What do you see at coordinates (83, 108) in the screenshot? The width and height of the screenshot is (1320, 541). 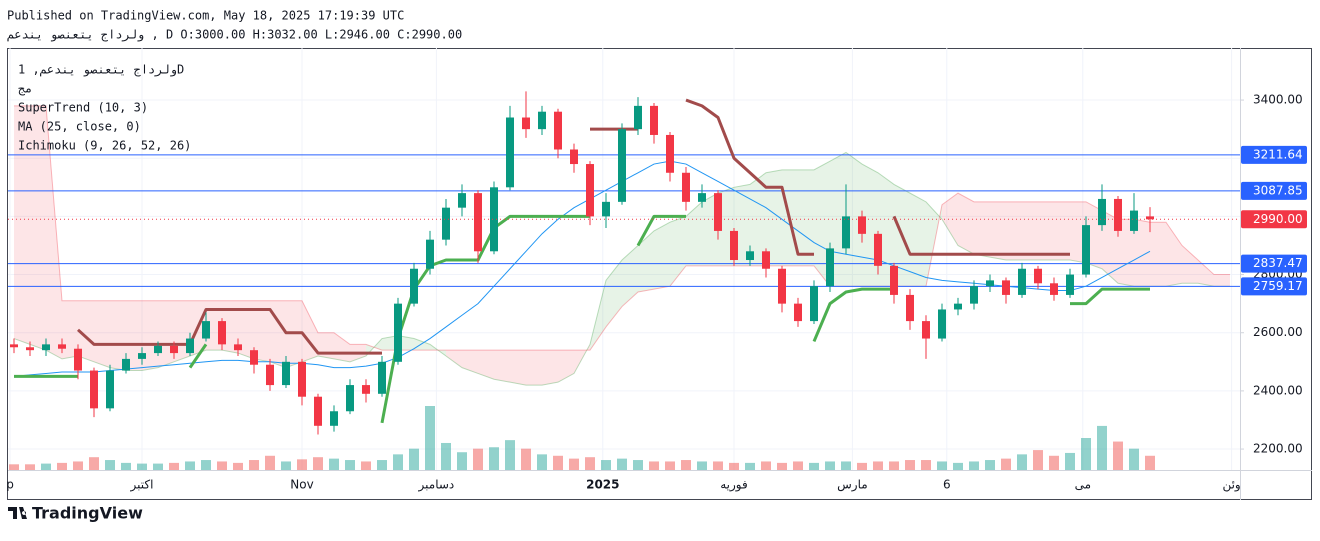 I see `study-label: SuperTrend (10, 3)` at bounding box center [83, 108].